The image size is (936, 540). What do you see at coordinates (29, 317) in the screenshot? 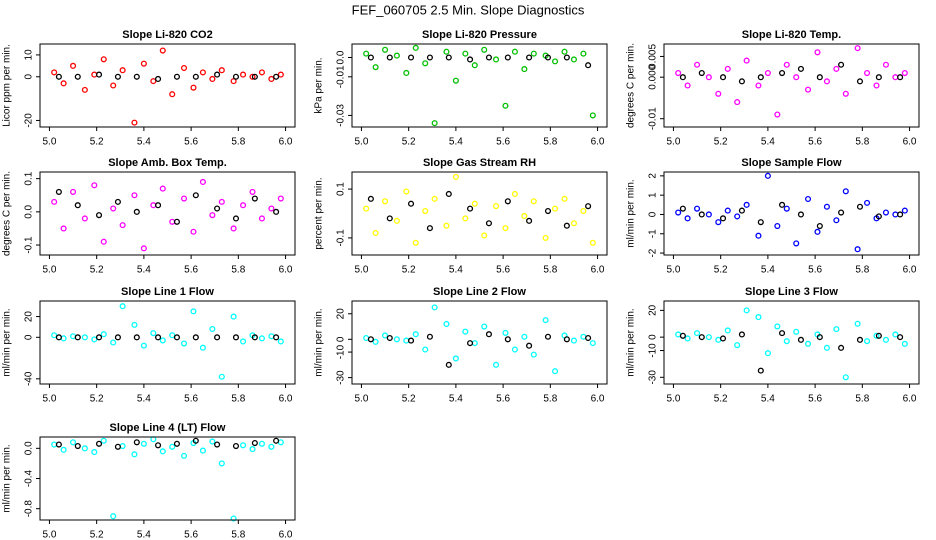
I see `y-tick-label: 20` at bounding box center [29, 317].